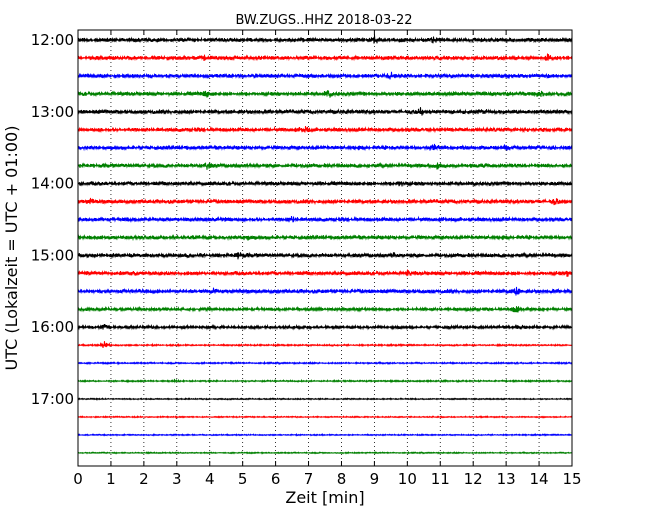 The image size is (650, 520). What do you see at coordinates (52, 112) in the screenshot?
I see `y-tick-label-1300: 13:00` at bounding box center [52, 112].